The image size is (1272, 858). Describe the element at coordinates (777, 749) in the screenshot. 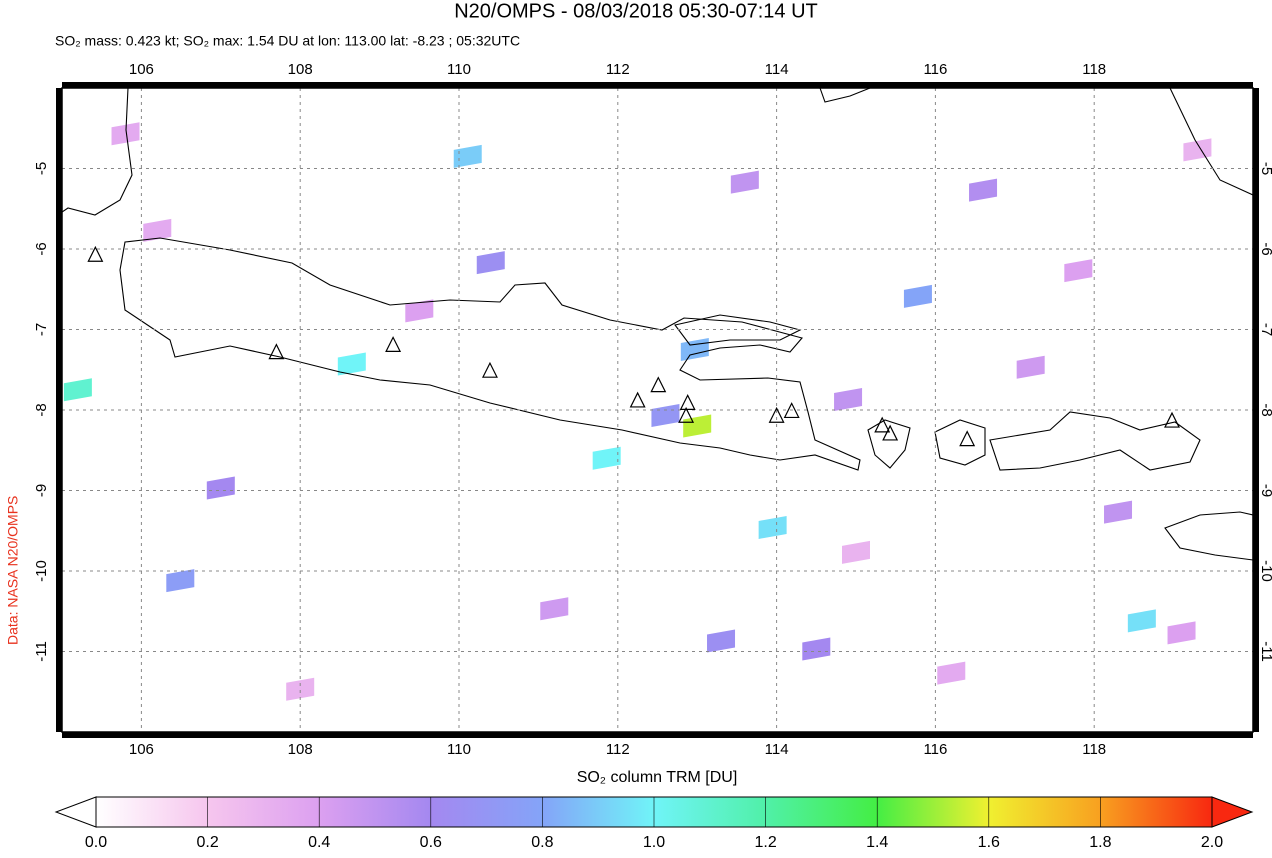

I see `x-tick-label-bottom: 114` at that location.